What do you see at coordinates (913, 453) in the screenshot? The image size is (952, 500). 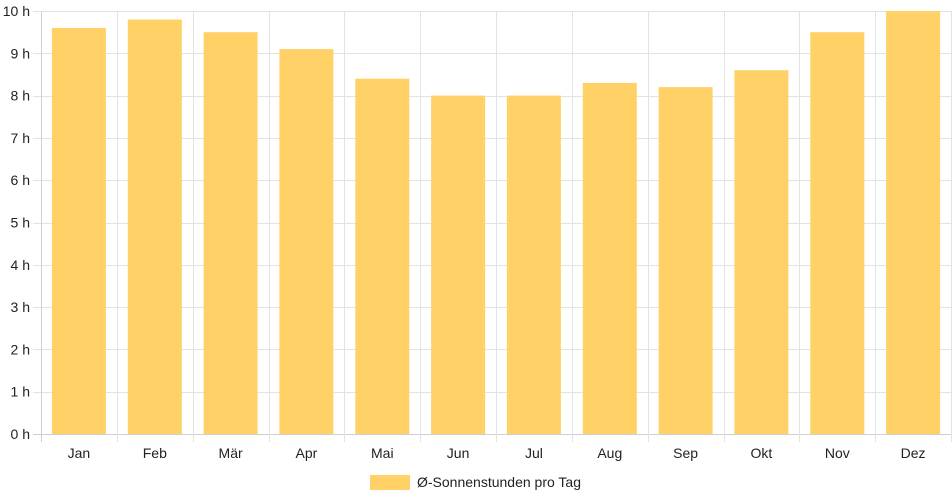 I see `x-tick-label: Dez` at bounding box center [913, 453].